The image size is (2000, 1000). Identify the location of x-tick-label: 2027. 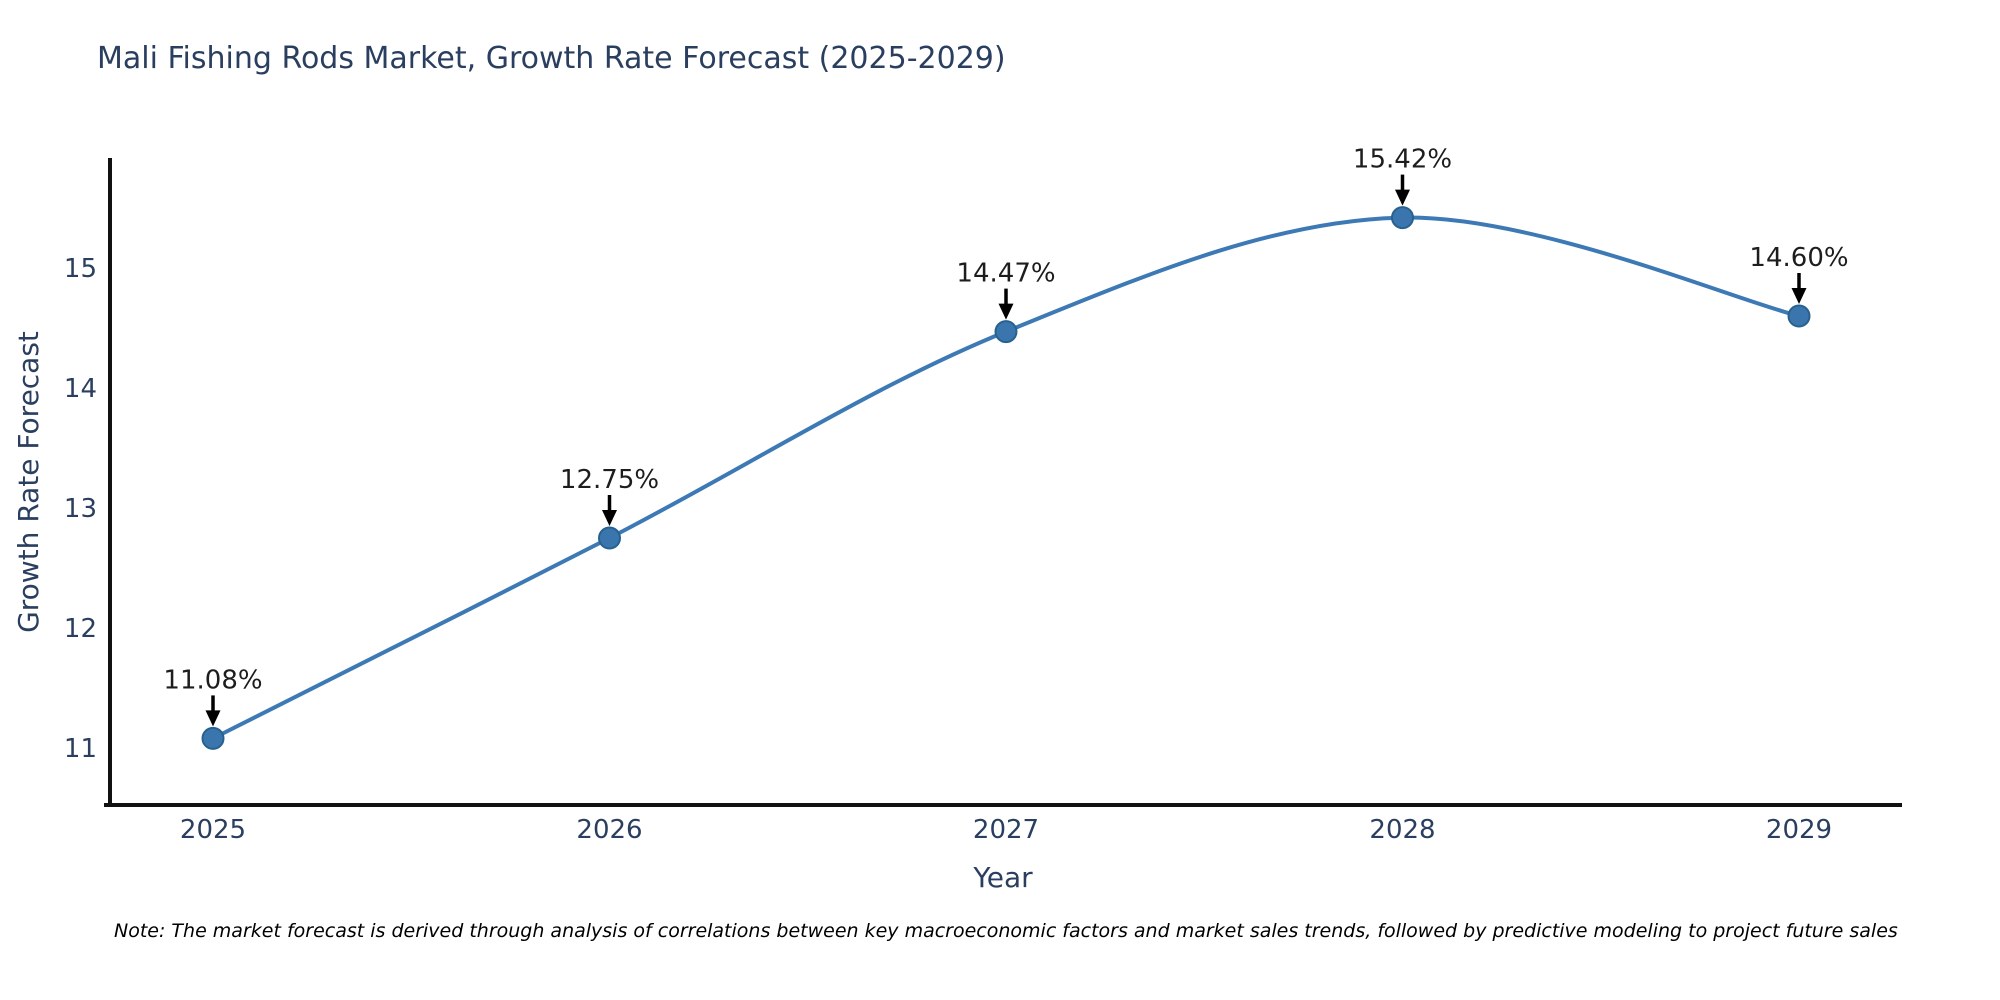
(1006, 830).